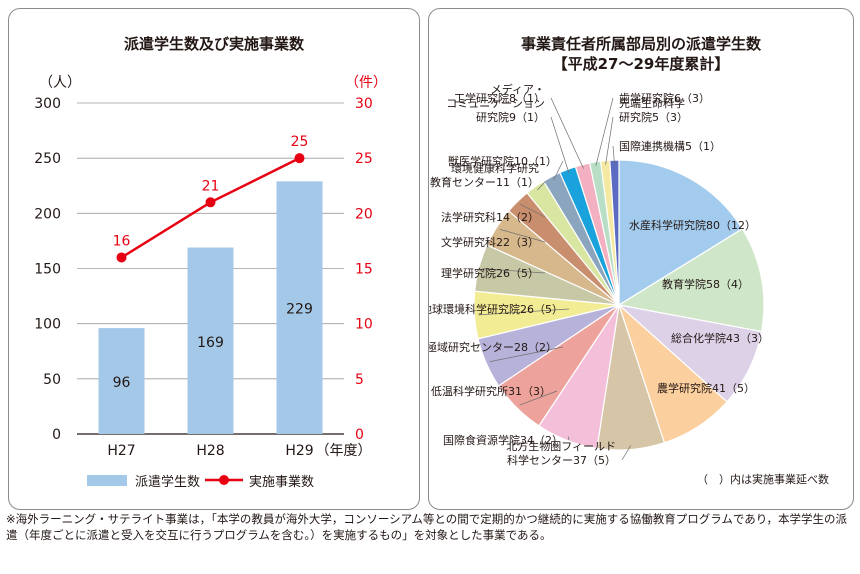  What do you see at coordinates (763, 479) in the screenshot?
I see `pie-note: （ ）内は実施事業延べ数` at bounding box center [763, 479].